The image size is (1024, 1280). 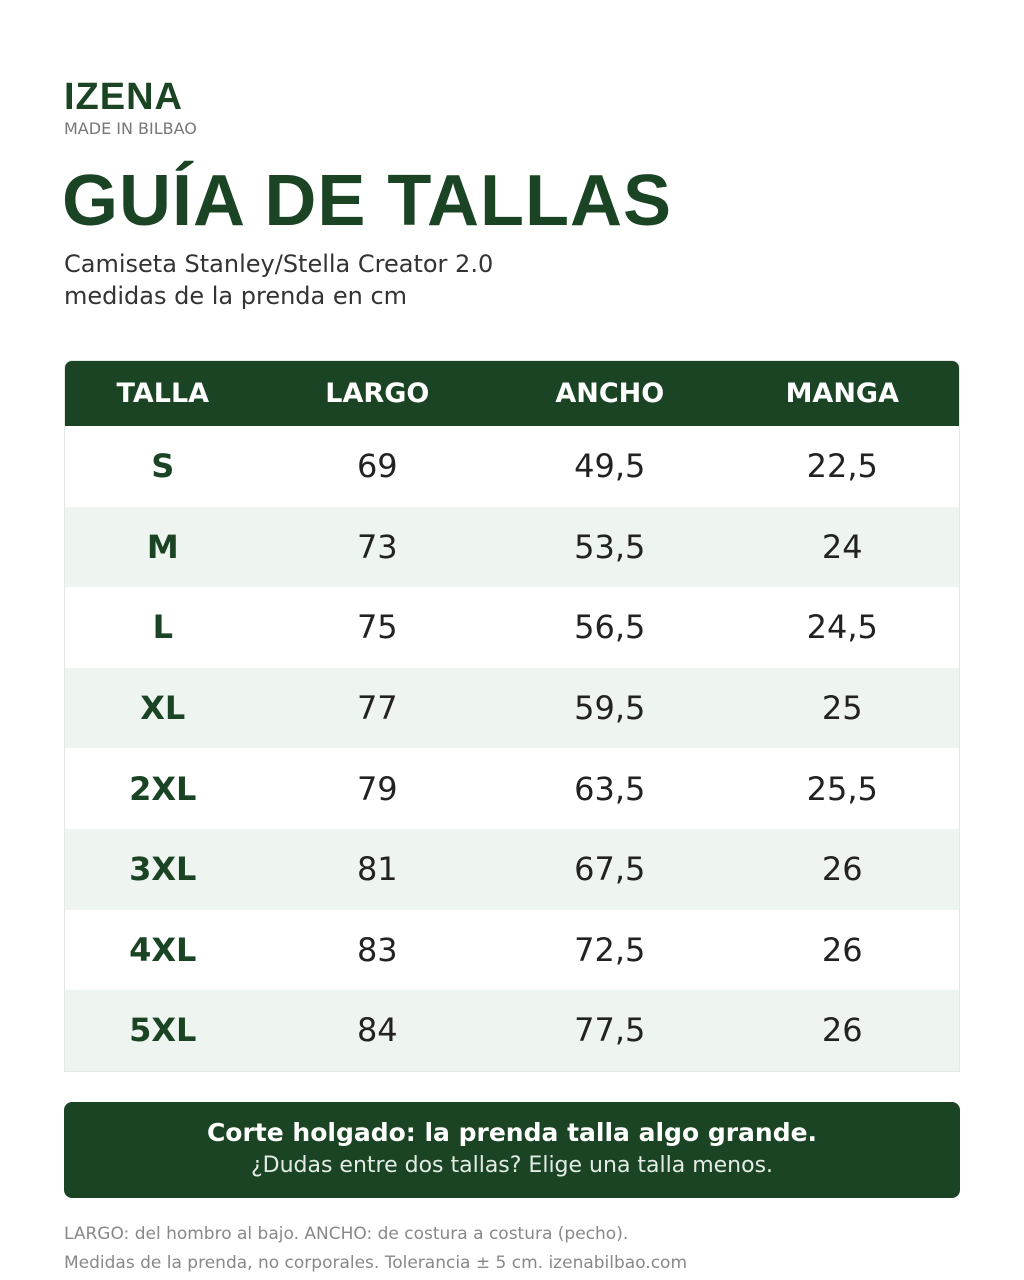 I want to click on measurement: 69, so click(x=377, y=466).